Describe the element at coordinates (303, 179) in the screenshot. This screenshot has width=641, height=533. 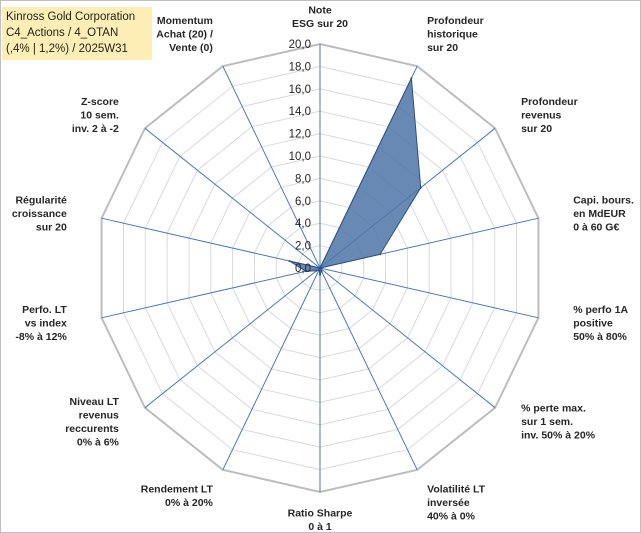
I see `r-tick-label: 8,0` at that location.